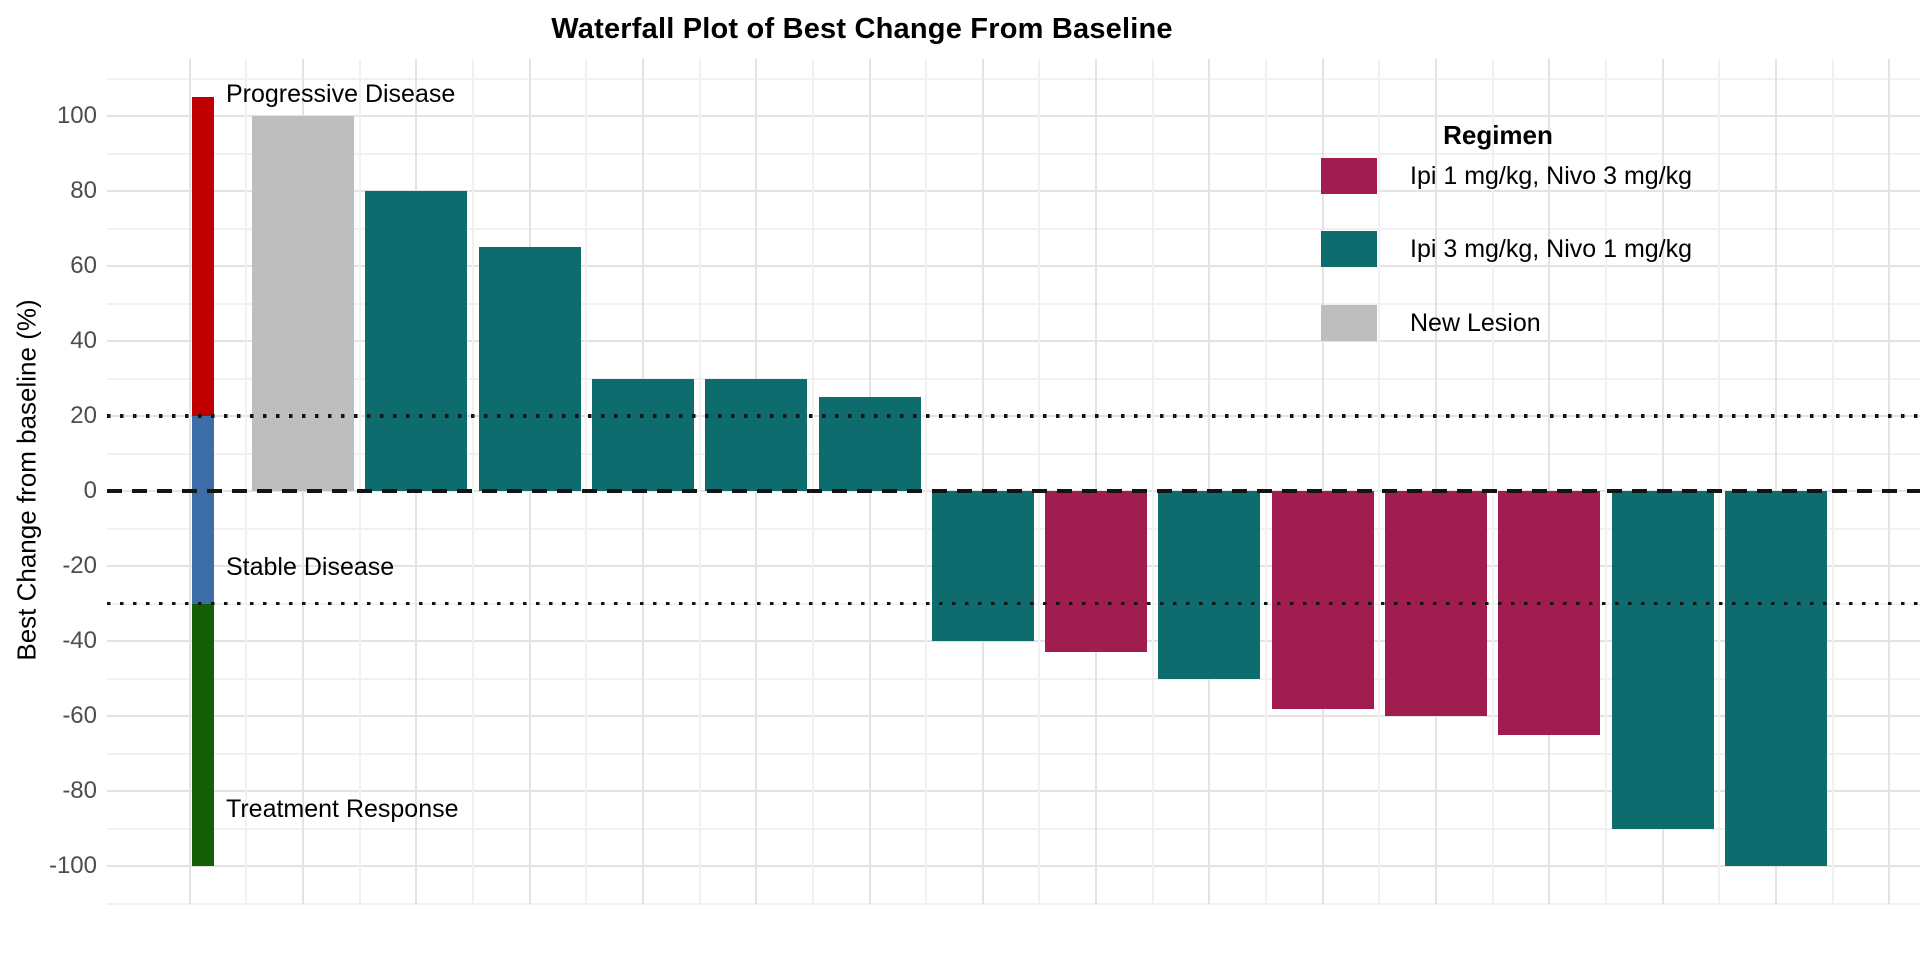 This screenshot has width=1920, height=960. Describe the element at coordinates (203, 734) in the screenshot. I see `response-band-treatment-response` at that location.